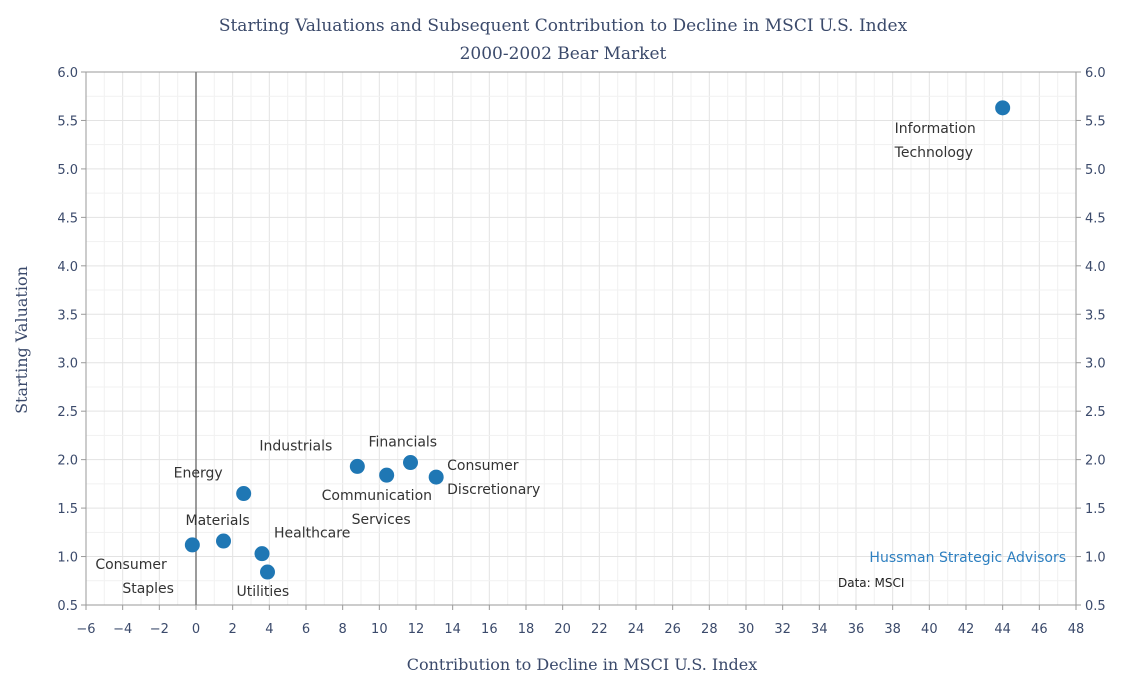  Describe the element at coordinates (67, 267) in the screenshot. I see `y-tick-label: 4.0` at that location.